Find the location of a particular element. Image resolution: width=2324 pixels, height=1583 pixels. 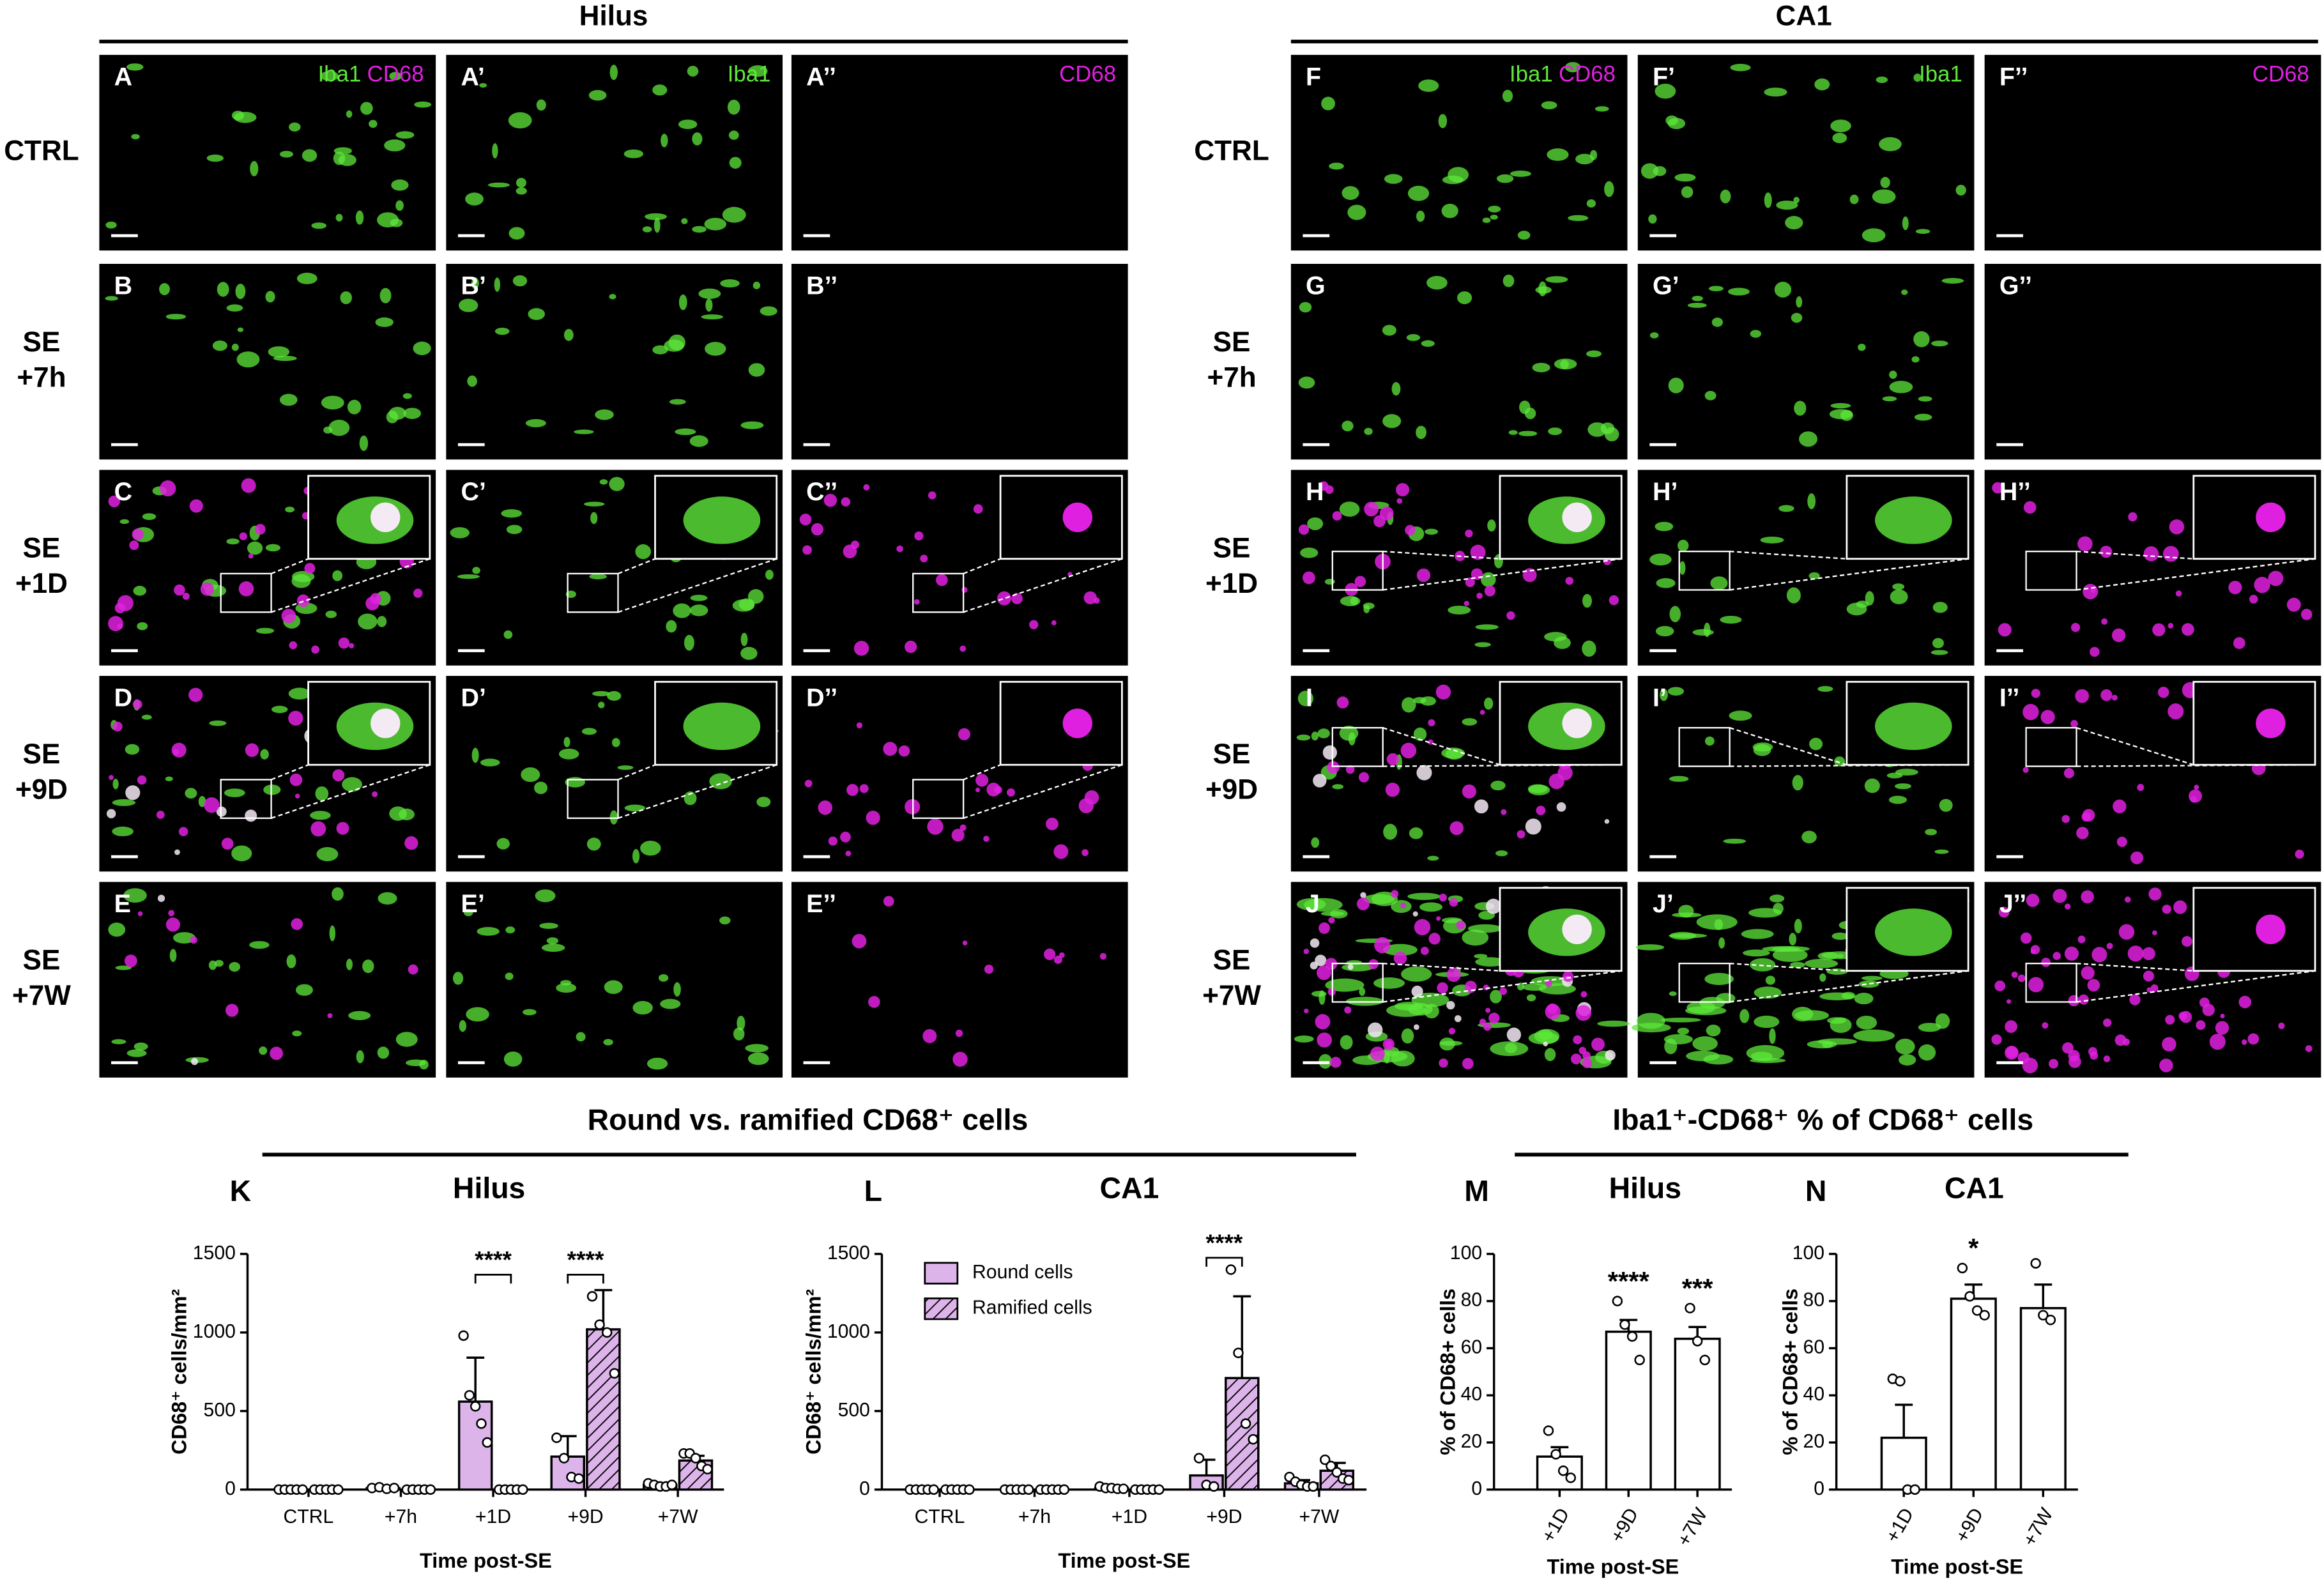

y-tick-label: 1000 is located at coordinates (848, 1331).